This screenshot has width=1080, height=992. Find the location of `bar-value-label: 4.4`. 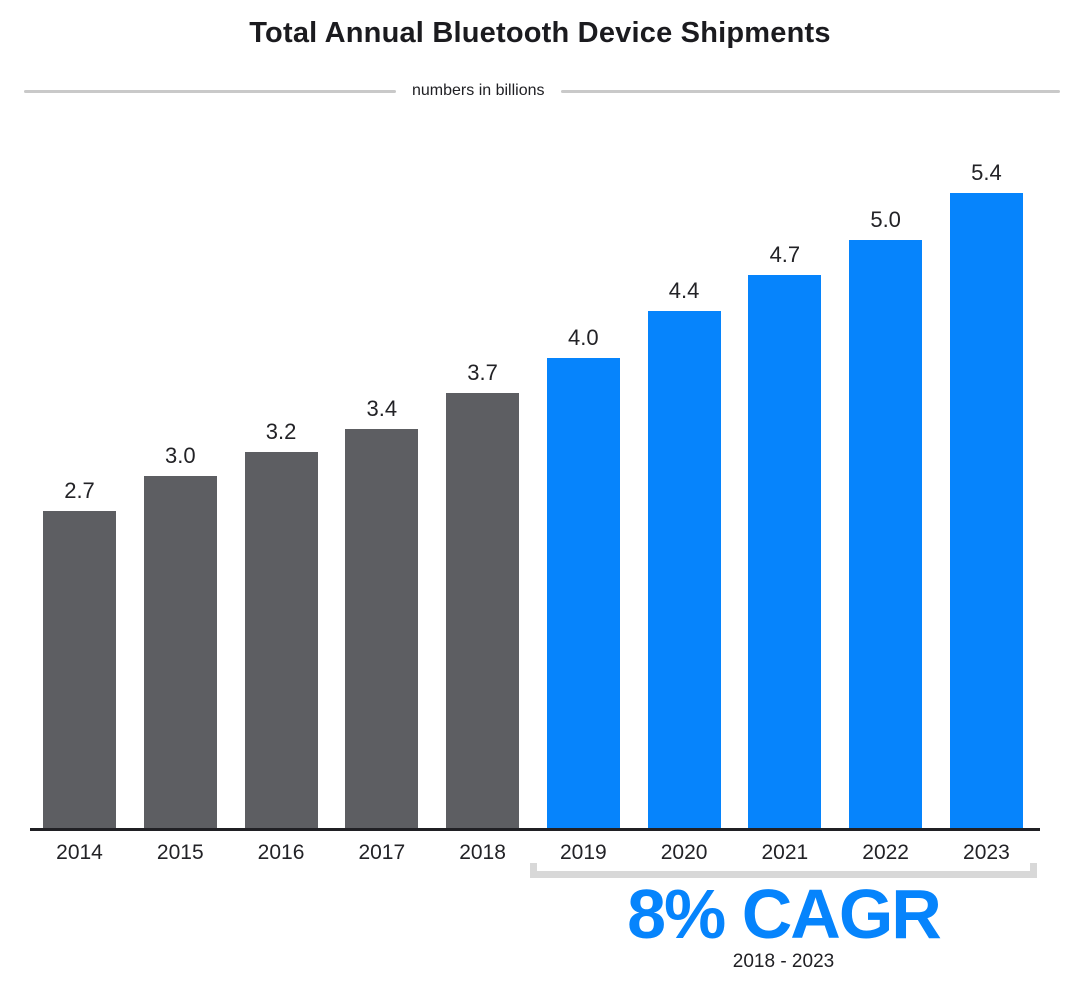

bar-value-label: 4.4 is located at coordinates (684, 290).